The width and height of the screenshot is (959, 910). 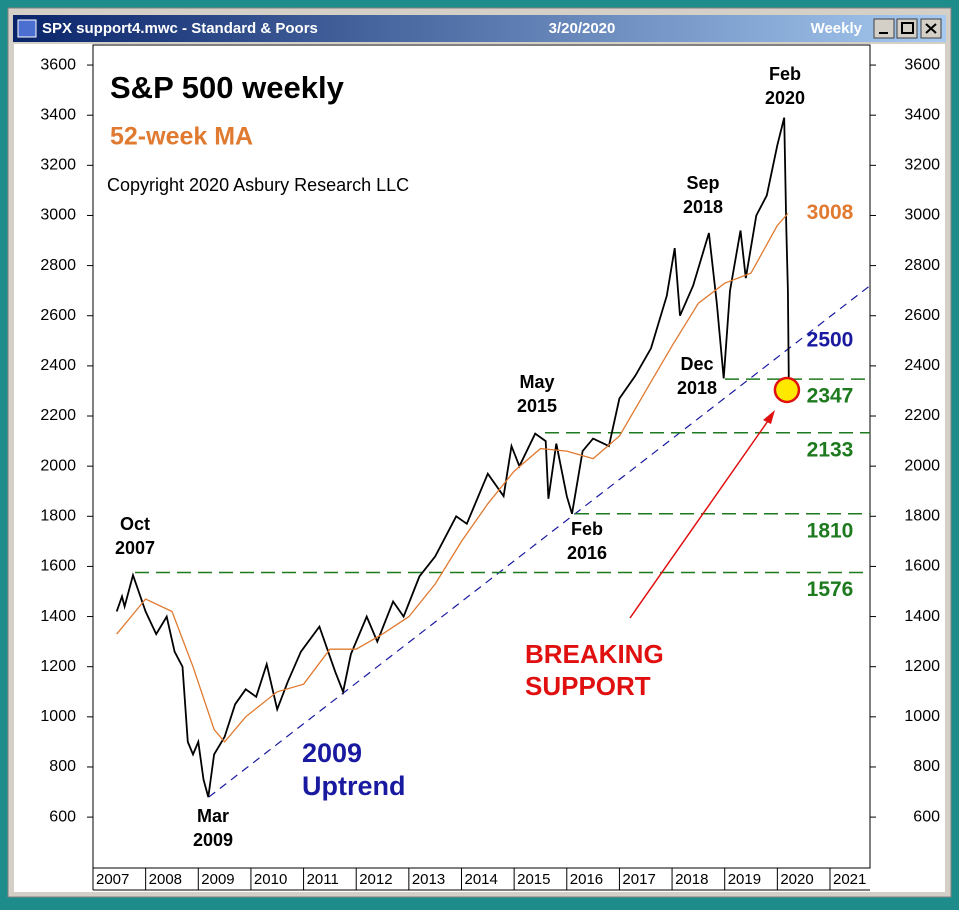 I want to click on annotation: Uptrend, so click(x=354, y=786).